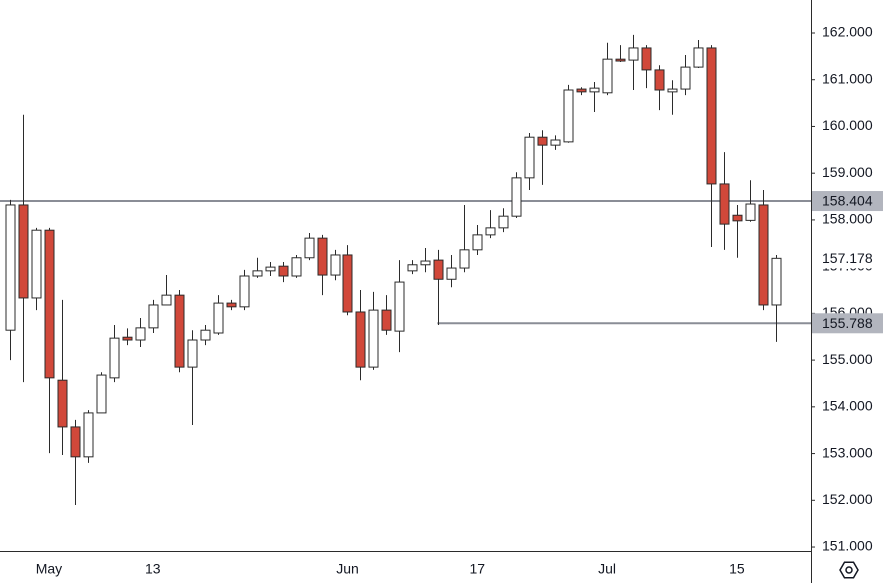 This screenshot has width=883, height=588. What do you see at coordinates (737, 569) in the screenshot?
I see `x-tick-label: 15` at bounding box center [737, 569].